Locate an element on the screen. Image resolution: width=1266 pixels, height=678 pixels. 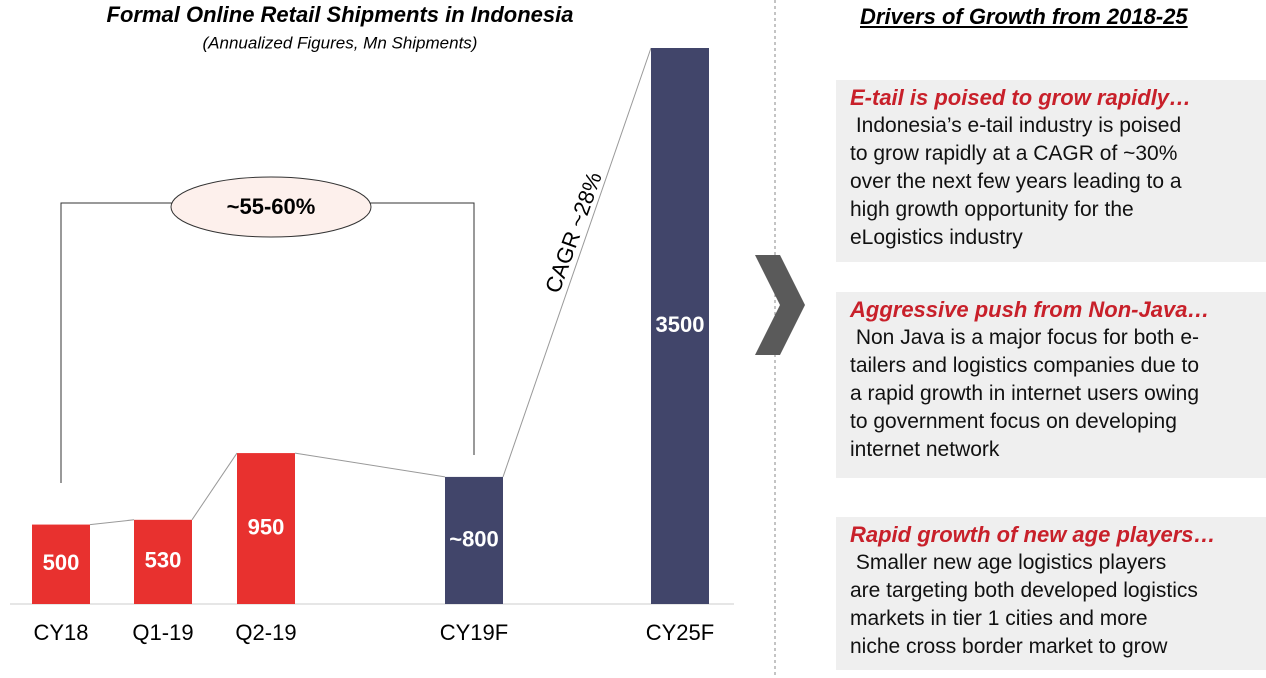
data-label: ~800 is located at coordinates (474, 538).